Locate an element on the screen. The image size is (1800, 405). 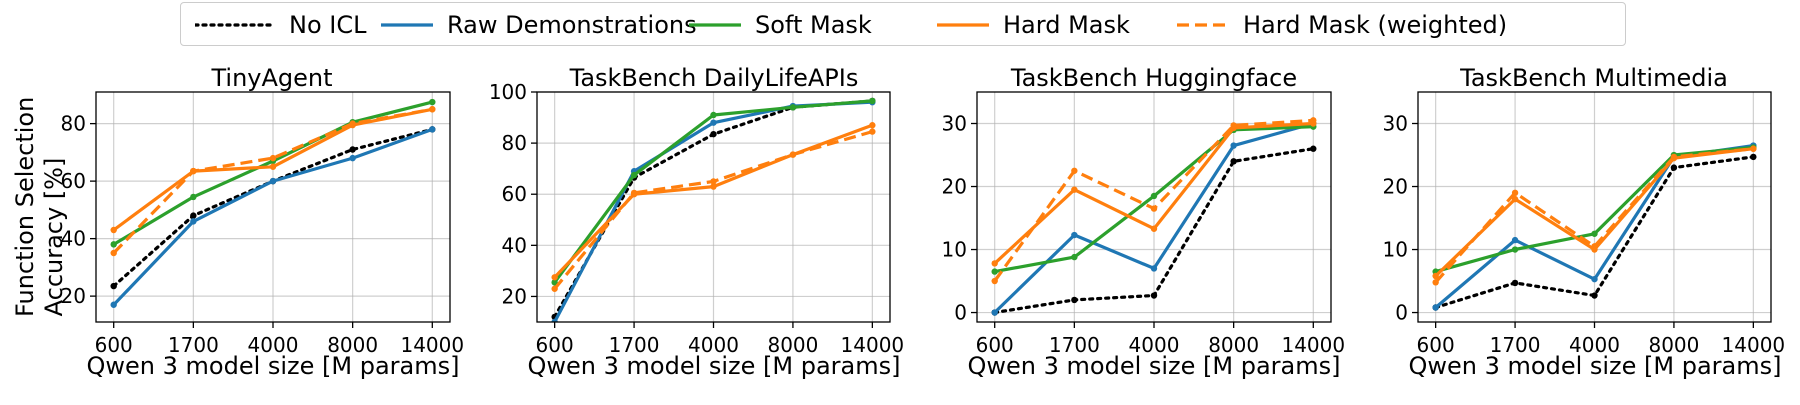
legend-label-hard: Hard Mask is located at coordinates (1066, 25).